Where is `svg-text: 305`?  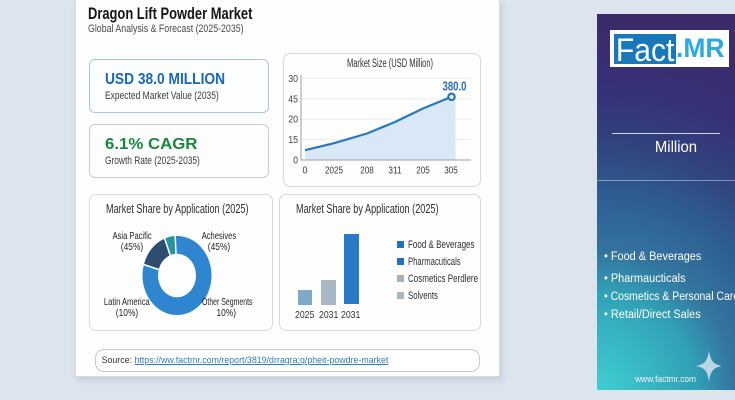 svg-text: 305 is located at coordinates (451, 170).